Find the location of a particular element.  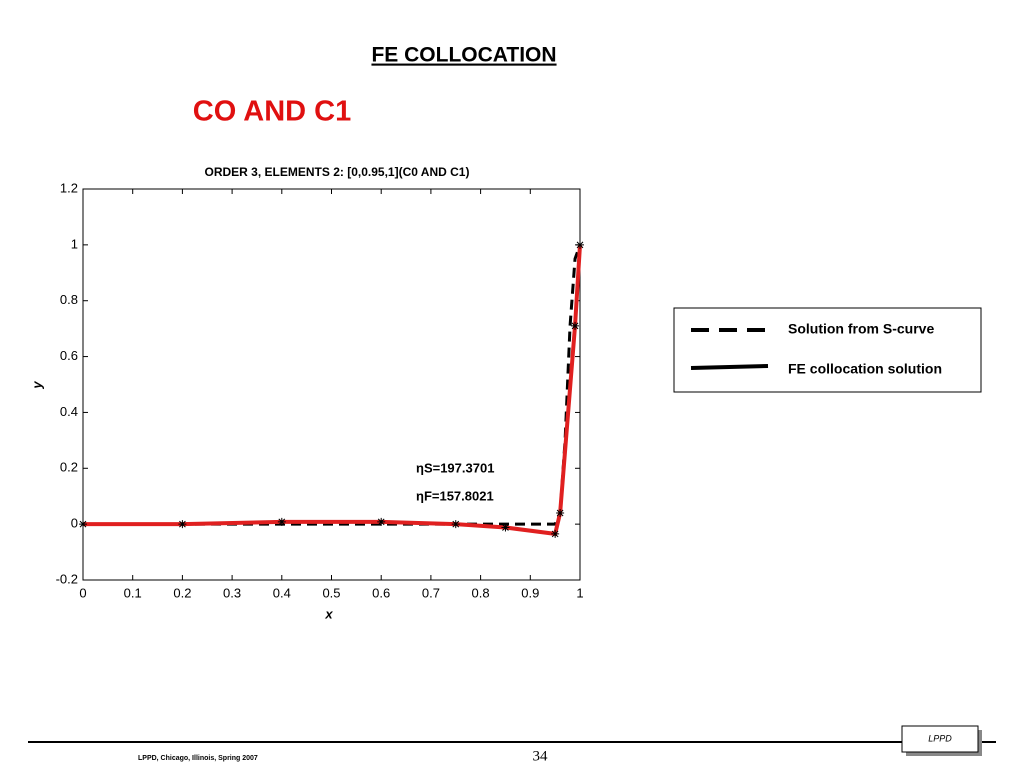

legend-box is located at coordinates (827, 350).